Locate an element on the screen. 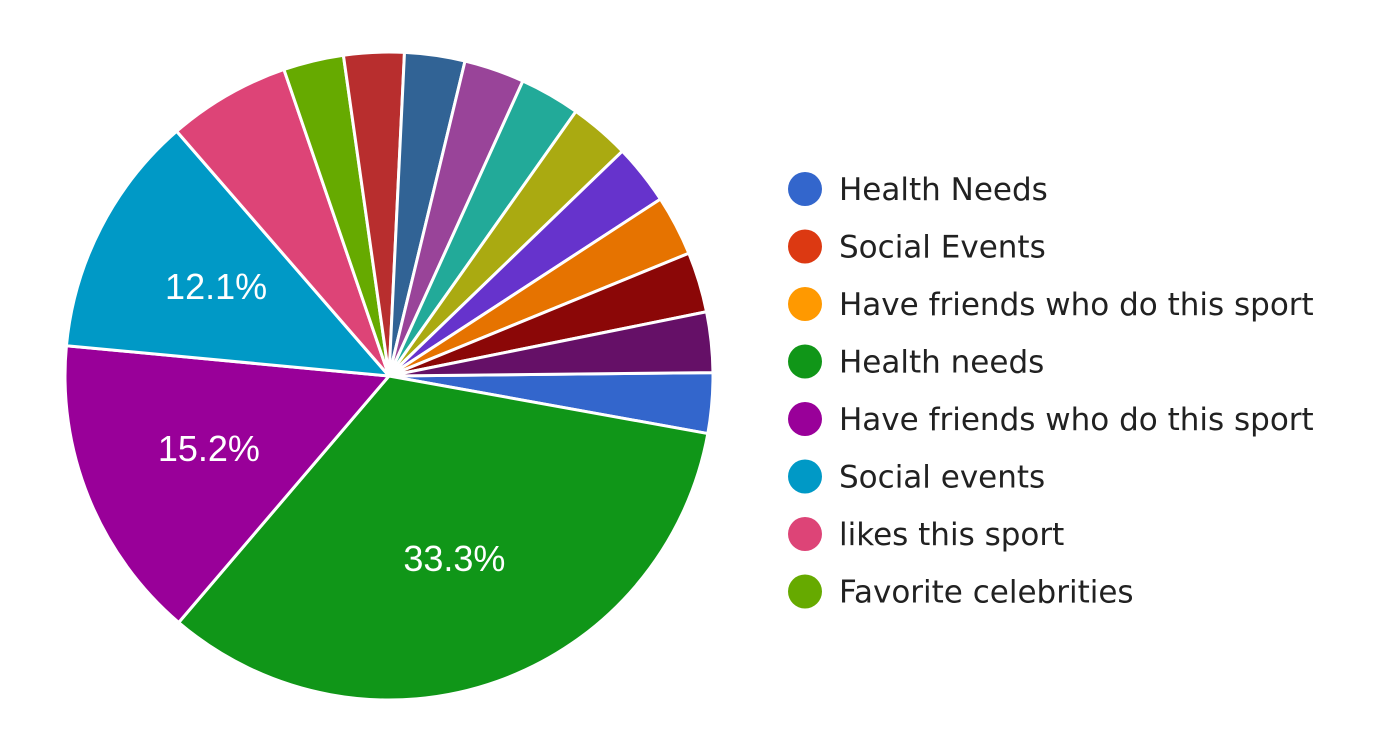 The image size is (1378, 741). legend-item: likes this sport is located at coordinates (926, 535).